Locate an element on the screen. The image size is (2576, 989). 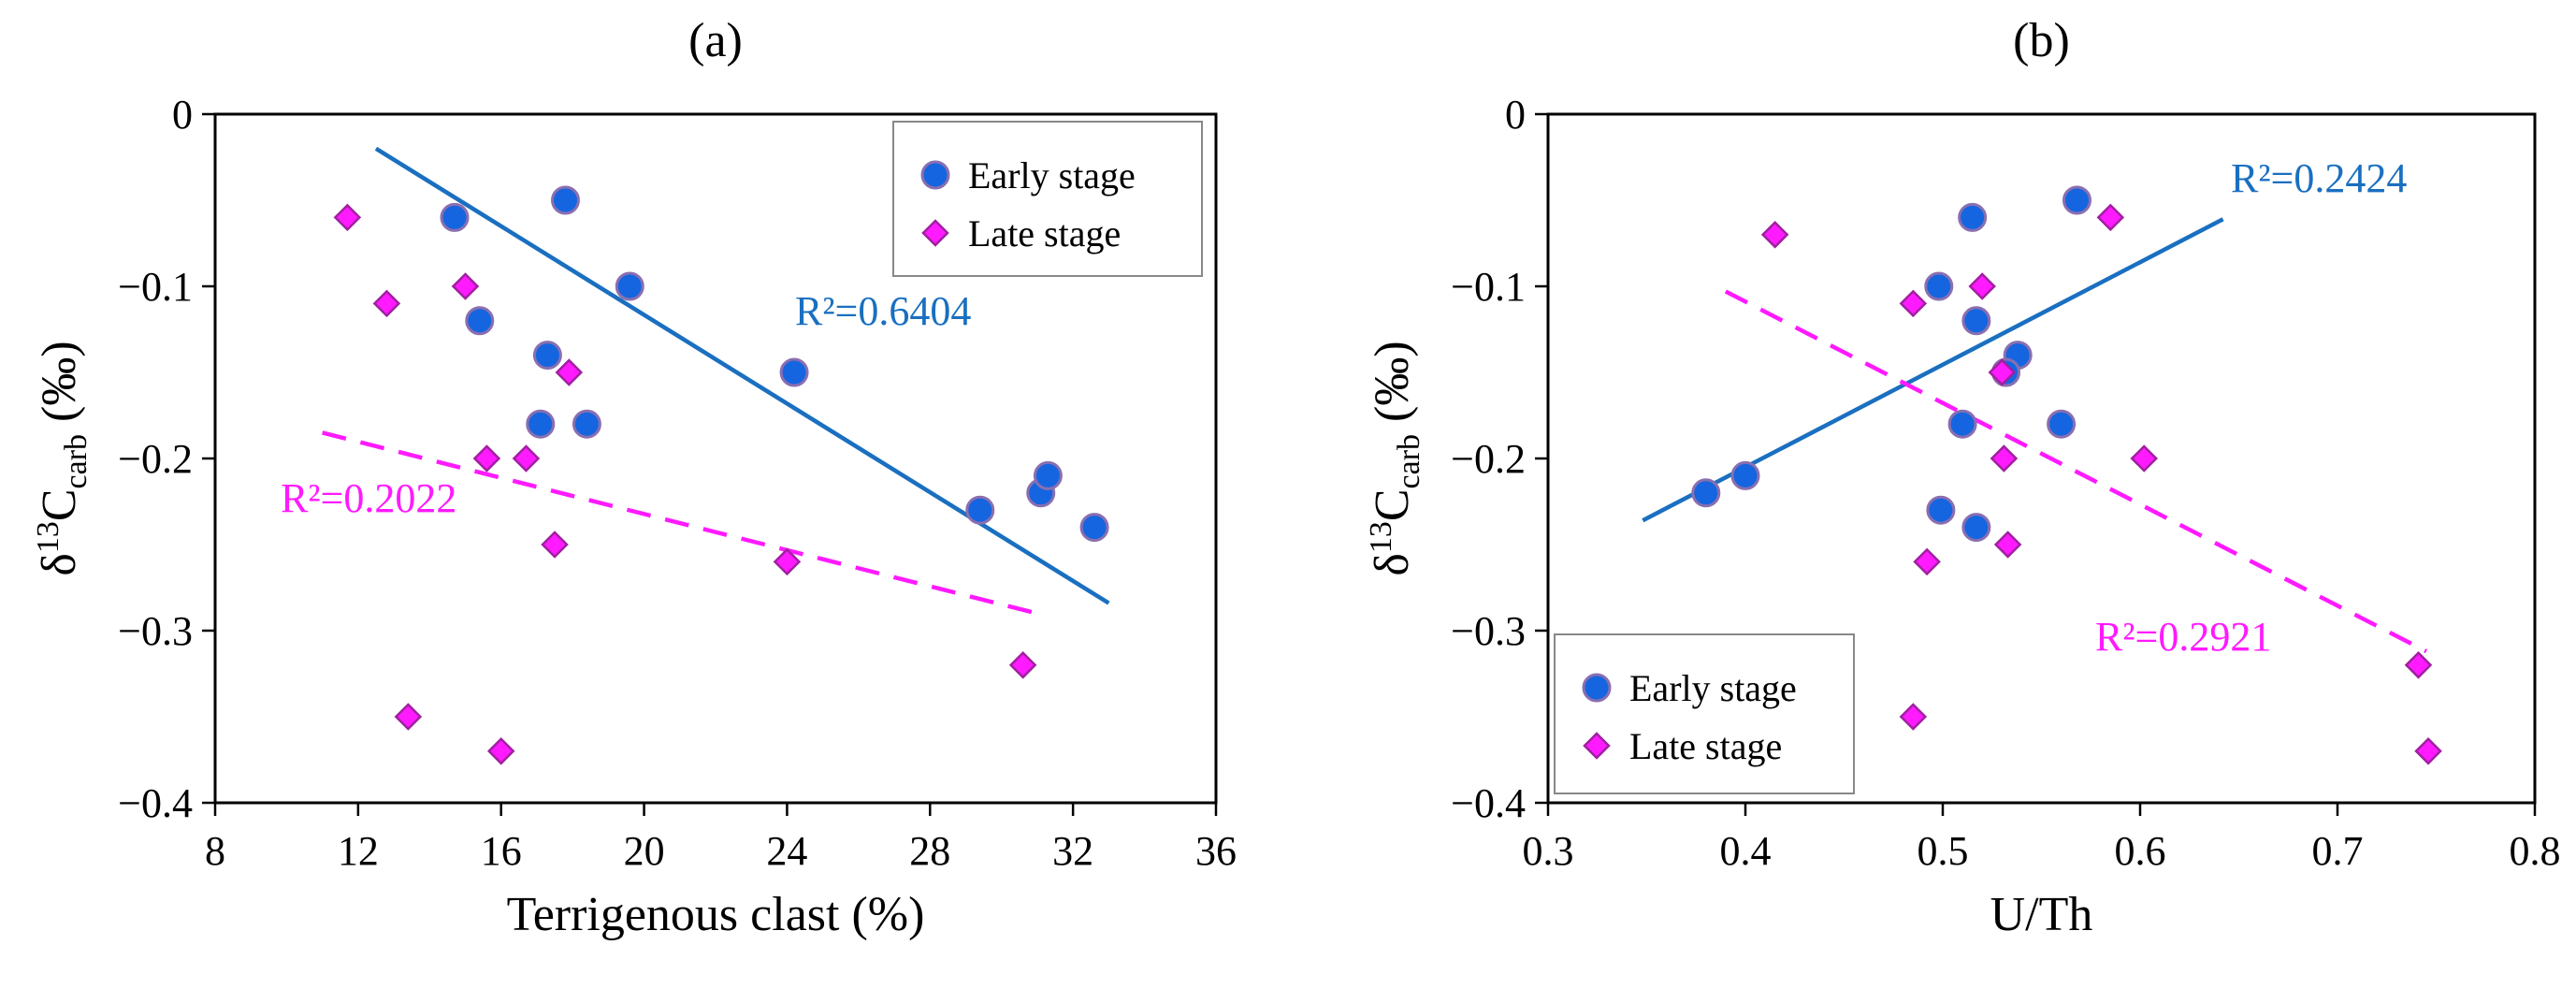
x-tick-label: 0.4 is located at coordinates (1746, 851).